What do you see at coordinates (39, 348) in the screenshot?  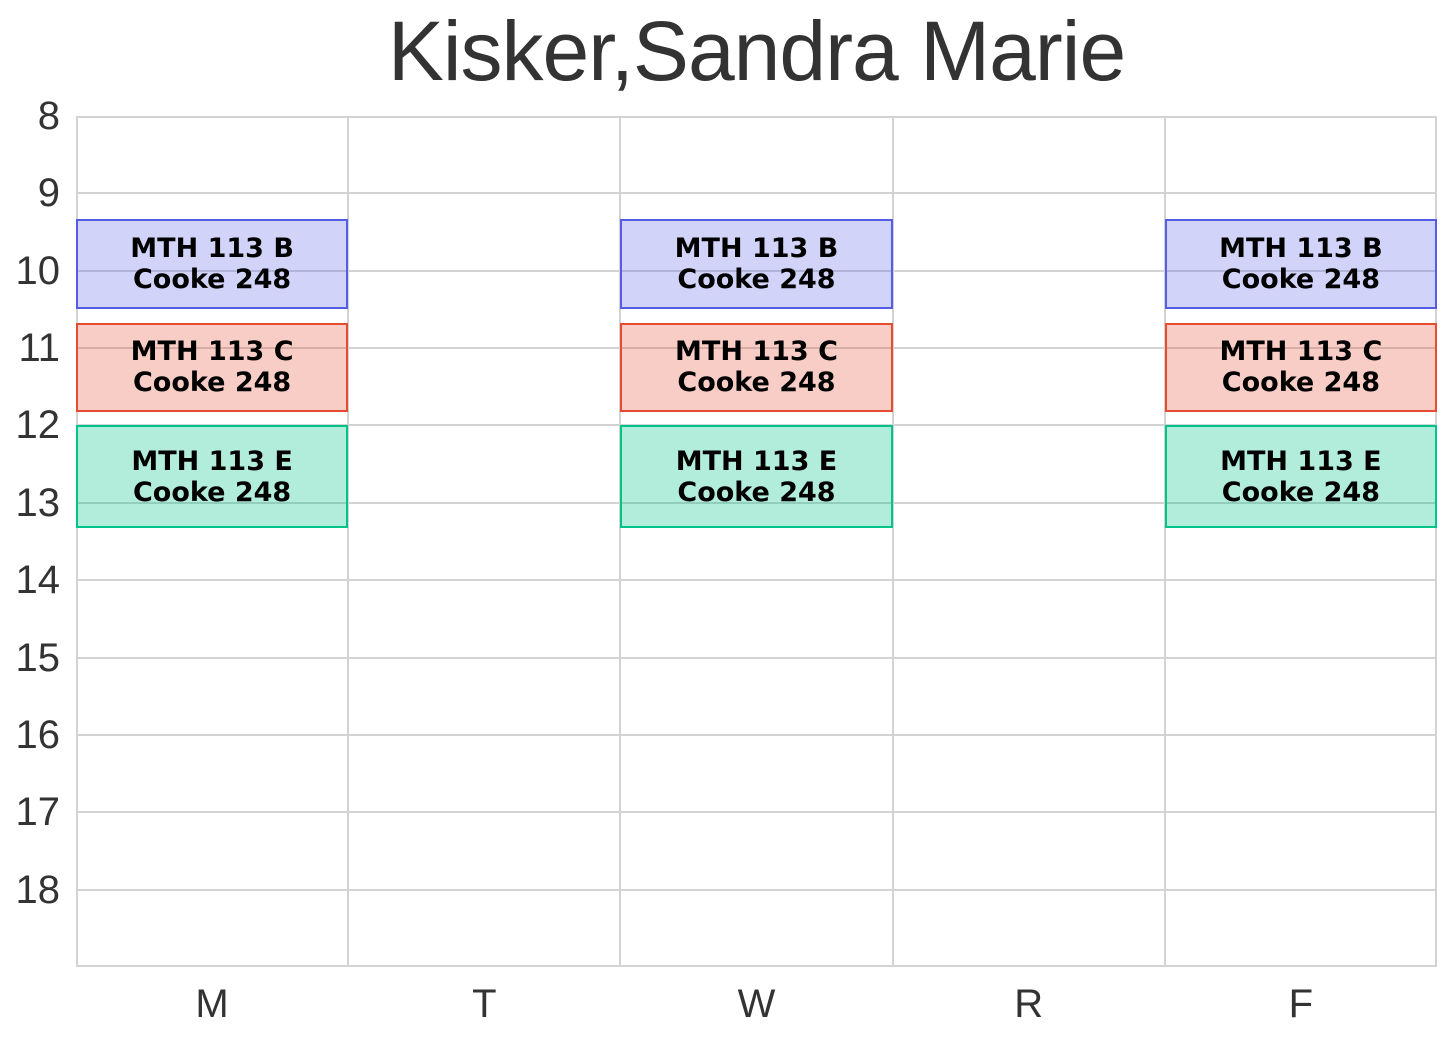 I see `y-tick-label: 11` at bounding box center [39, 348].